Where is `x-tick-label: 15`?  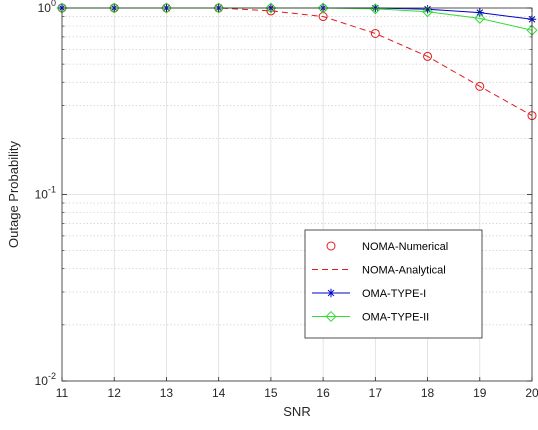 x-tick-label: 15 is located at coordinates (271, 393).